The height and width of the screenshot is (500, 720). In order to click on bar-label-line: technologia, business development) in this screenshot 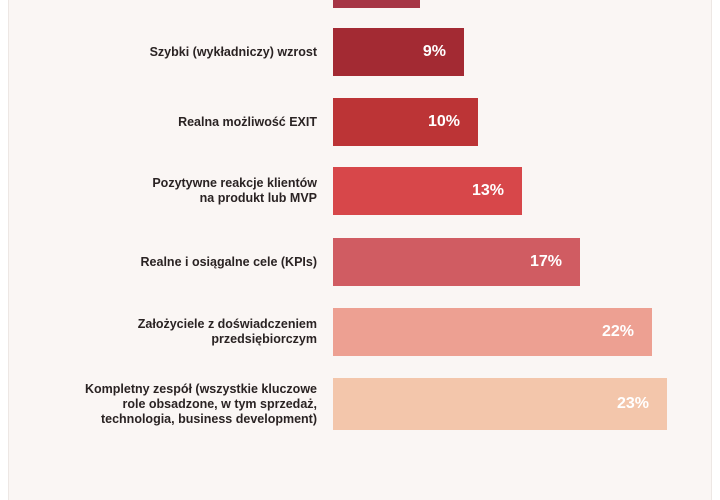, I will do `click(208, 418)`.